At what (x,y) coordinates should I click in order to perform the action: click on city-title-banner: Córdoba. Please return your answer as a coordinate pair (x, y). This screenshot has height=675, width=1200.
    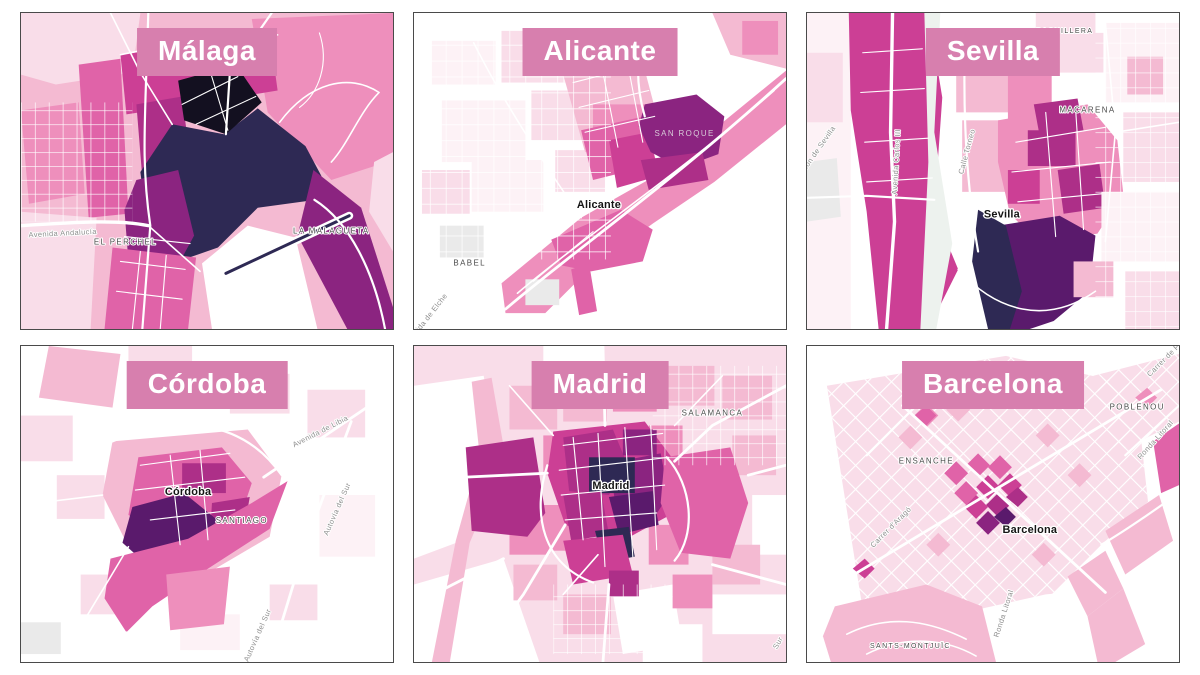
    Looking at the image, I should click on (207, 385).